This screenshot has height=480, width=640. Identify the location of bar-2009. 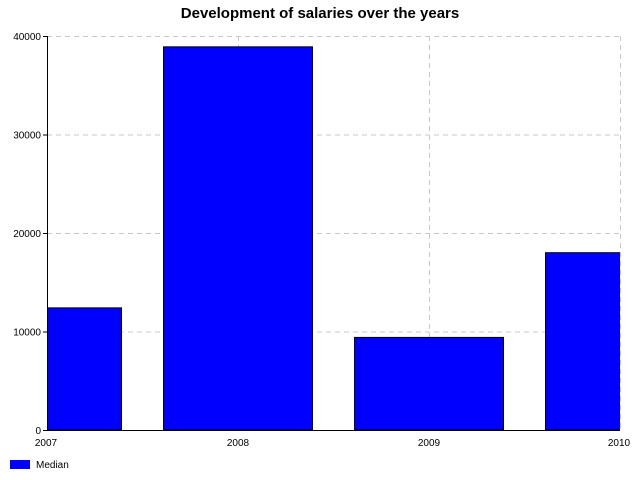
(429, 383).